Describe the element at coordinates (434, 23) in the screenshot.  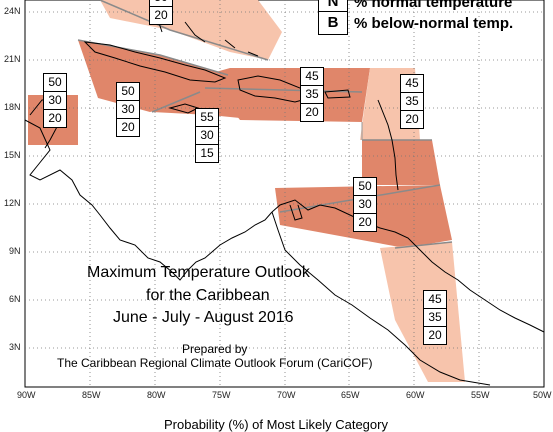
I see `legend-below-text: % below-normal temp.` at that location.